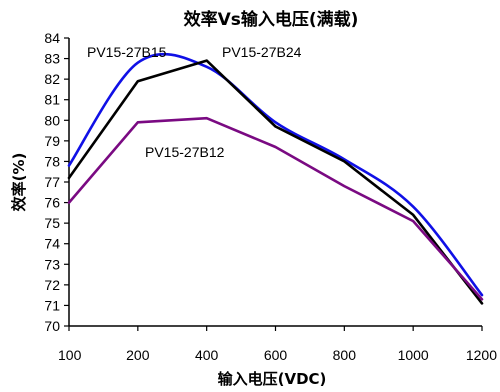 This screenshot has width=500, height=392. Describe the element at coordinates (52, 203) in the screenshot. I see `y-tick-label: 76` at that location.